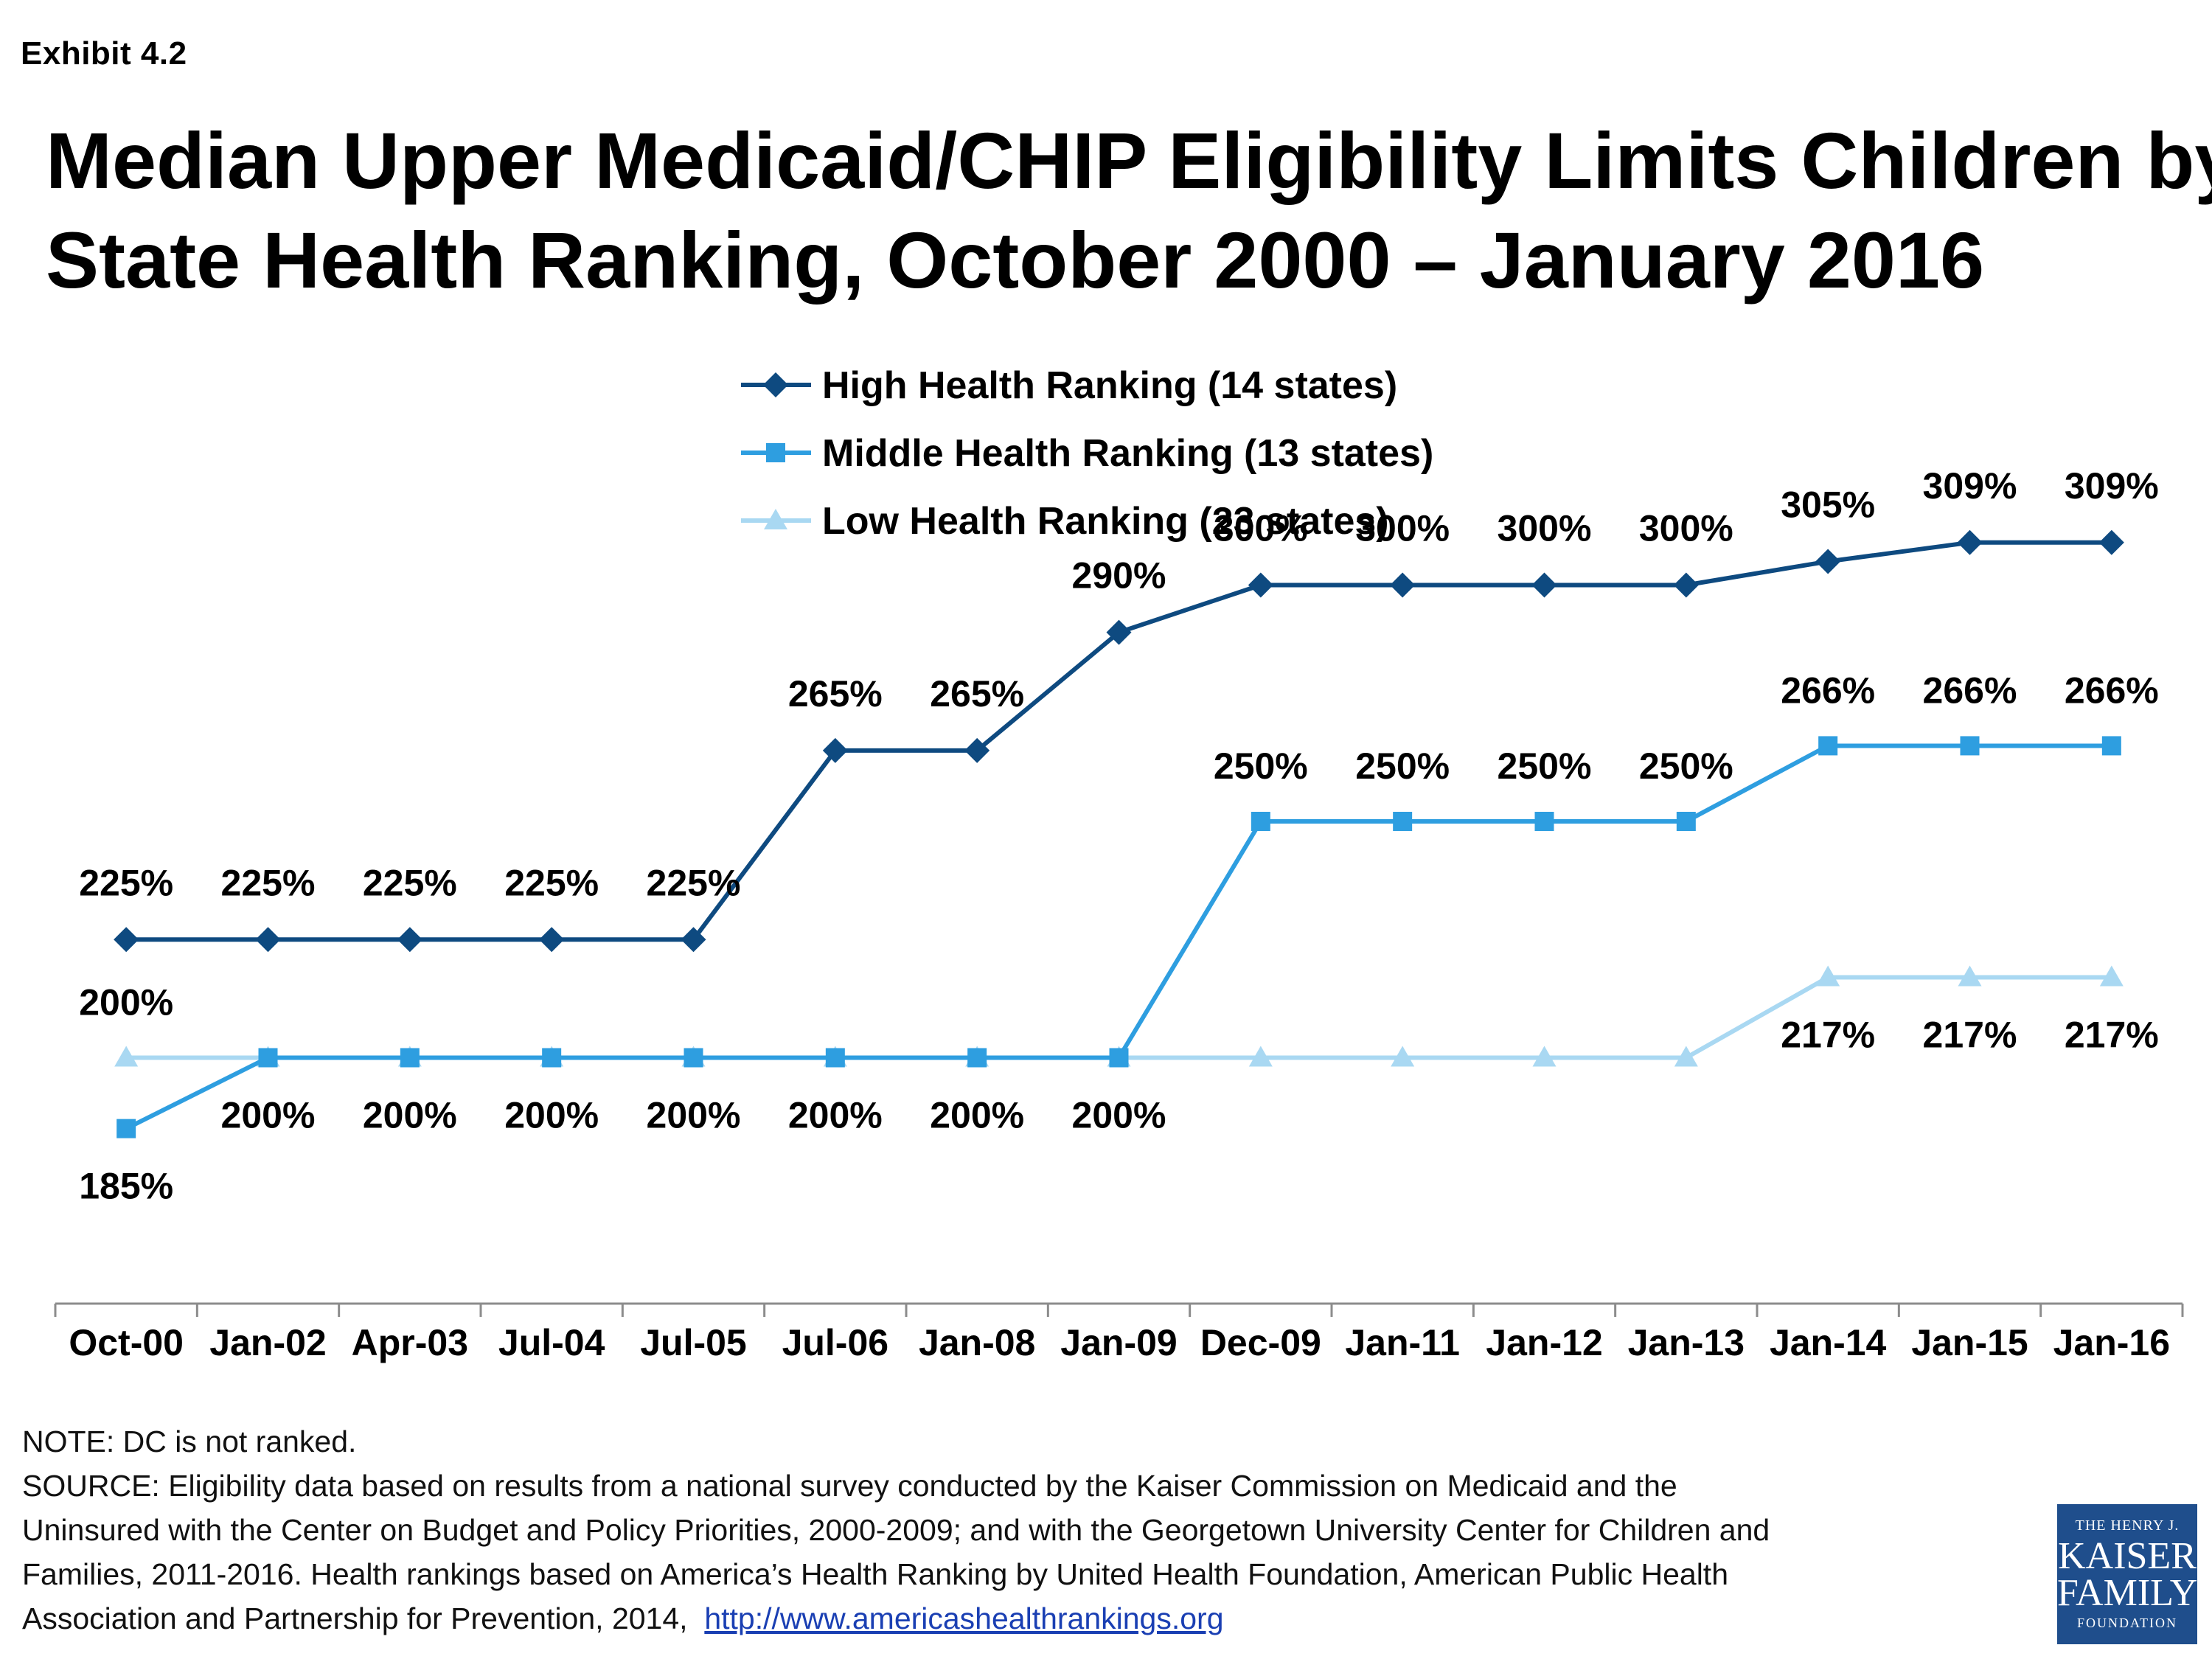  I want to click on x-tick-label: Dec-09, so click(1260, 1342).